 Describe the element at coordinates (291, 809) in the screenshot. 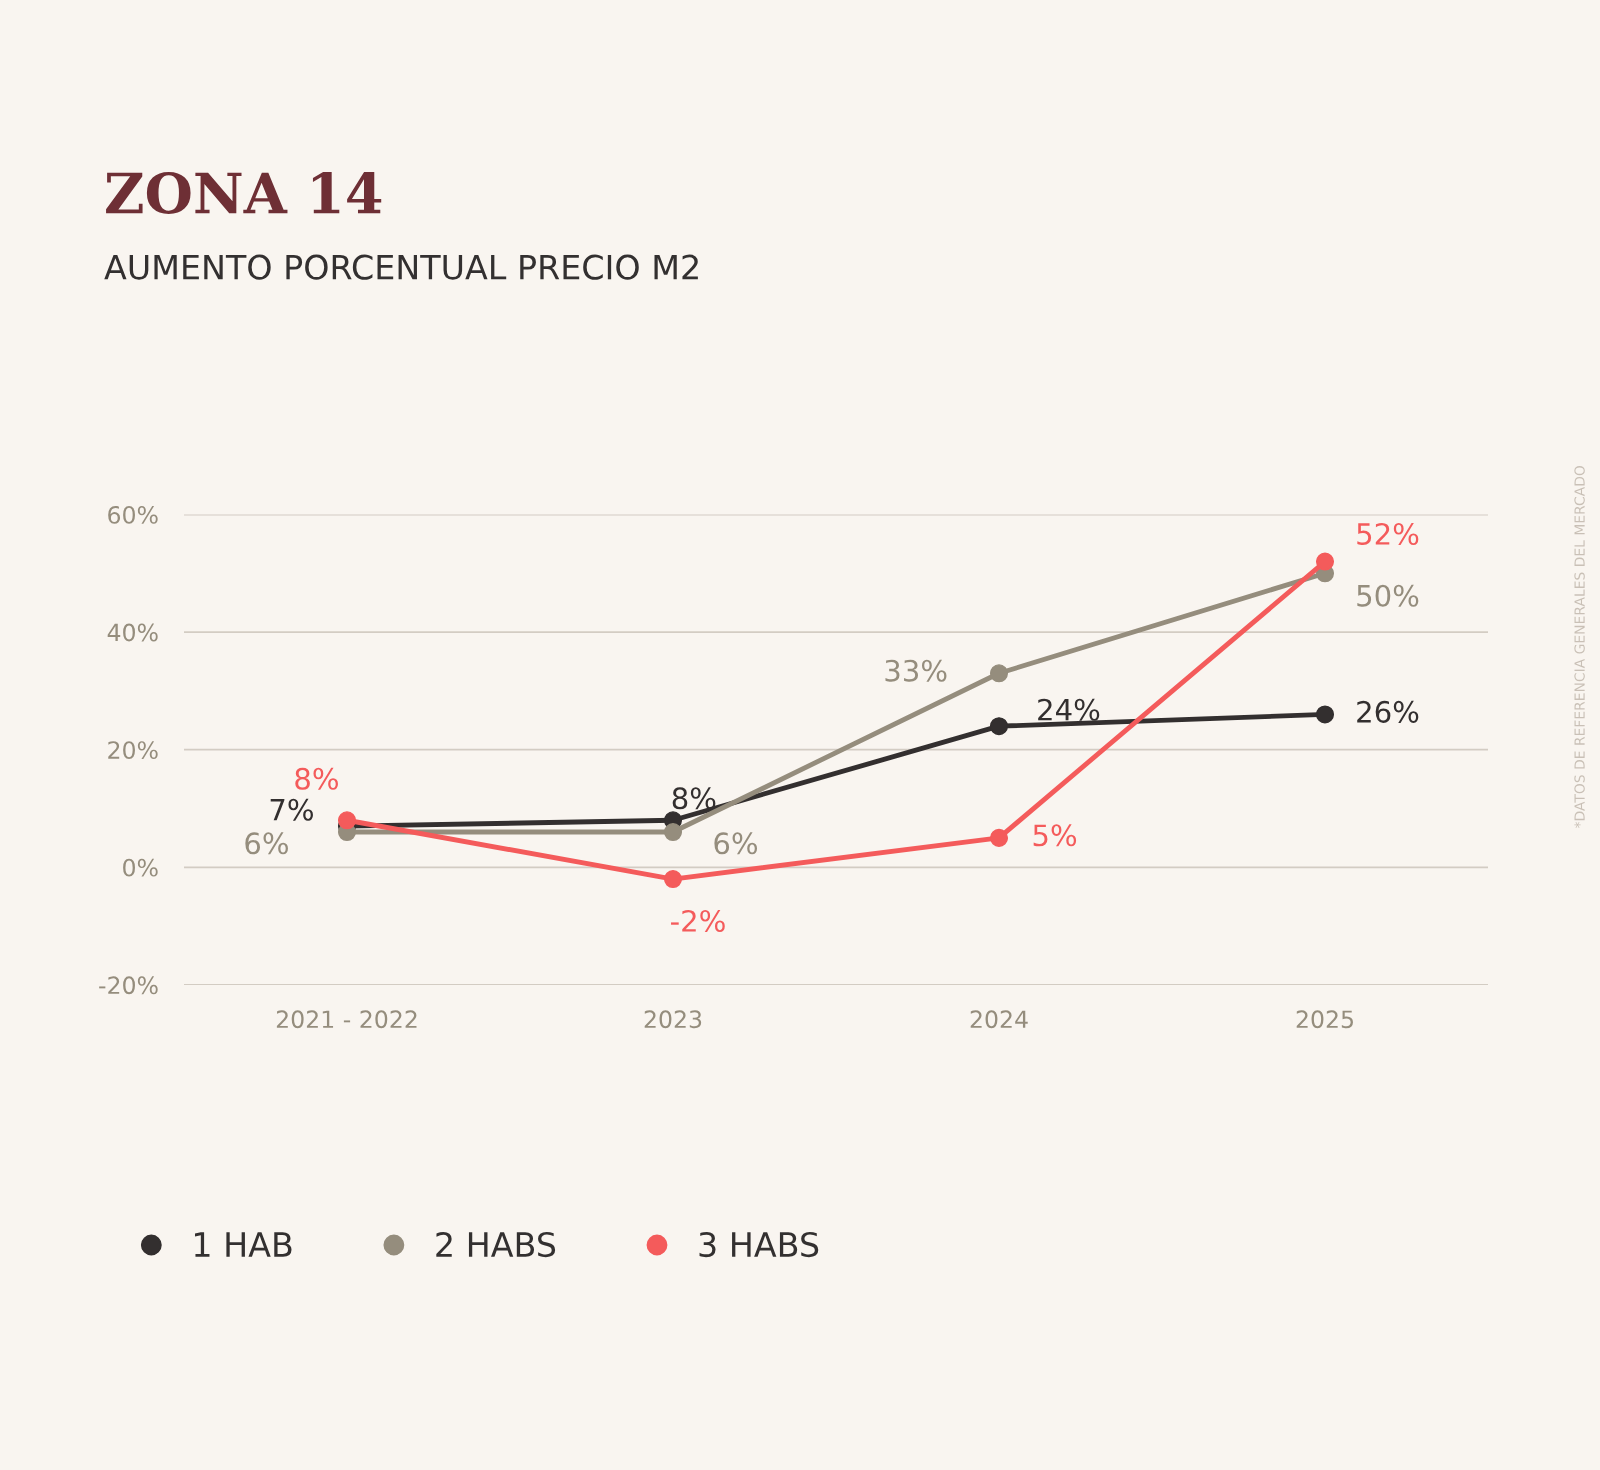

I see `data-label: 7%` at that location.